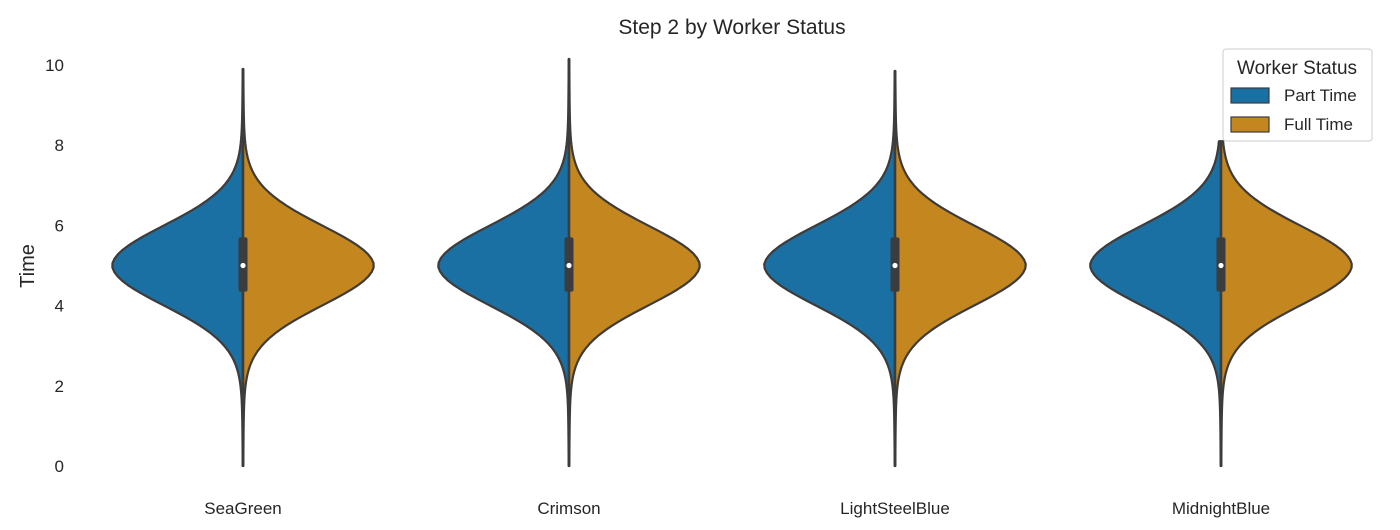 The image size is (1400, 530). I want to click on y-tick-label: 6, so click(59, 225).